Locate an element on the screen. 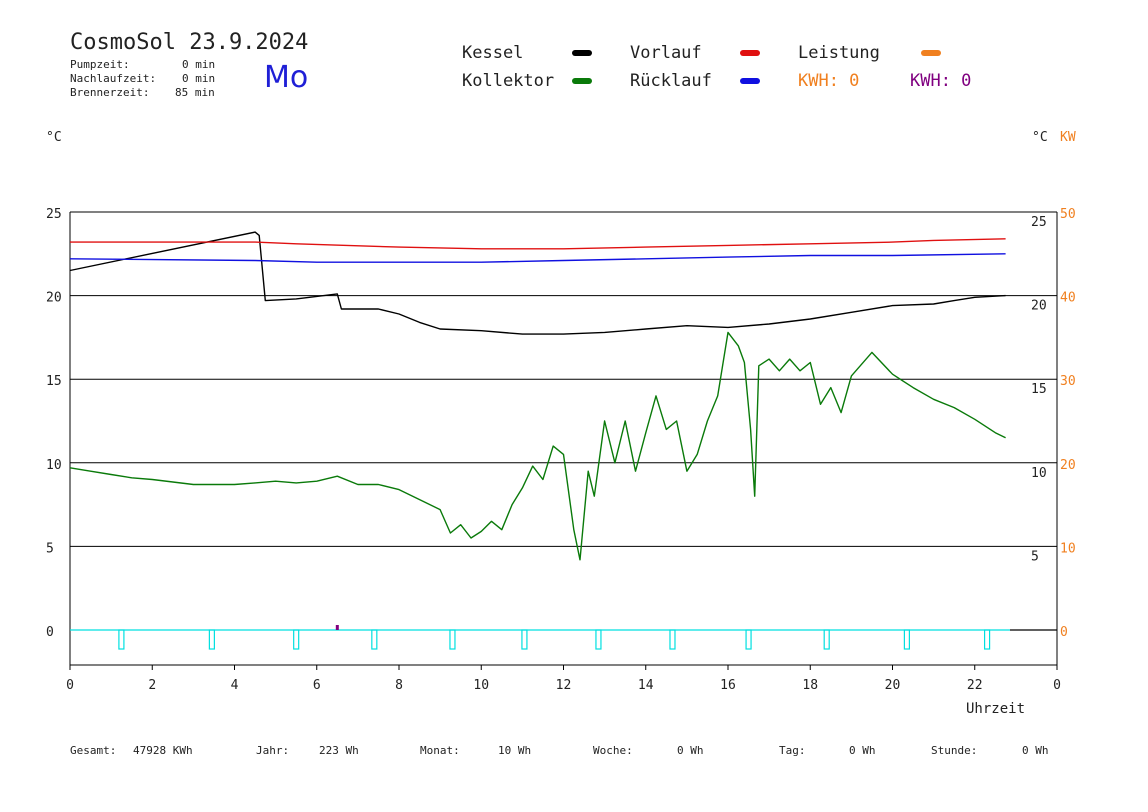 Image resolution: width=1148 pixels, height=812 pixels. right-kw-tick-label: 0 is located at coordinates (1064, 632).